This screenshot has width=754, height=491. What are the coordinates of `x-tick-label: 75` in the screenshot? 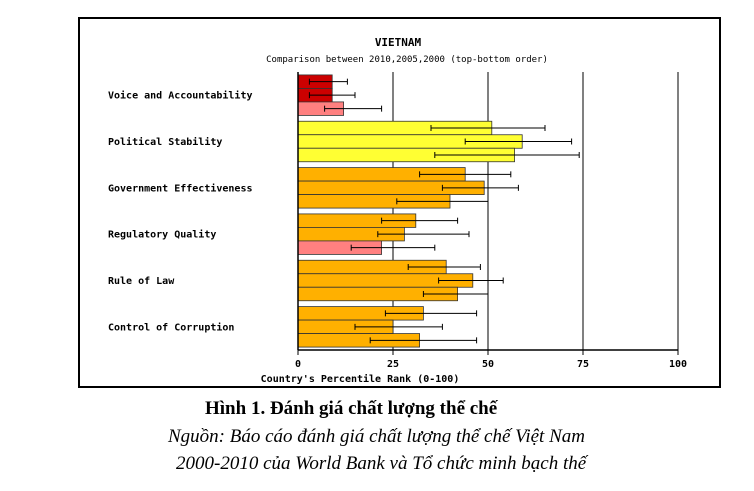 It's located at (583, 364).